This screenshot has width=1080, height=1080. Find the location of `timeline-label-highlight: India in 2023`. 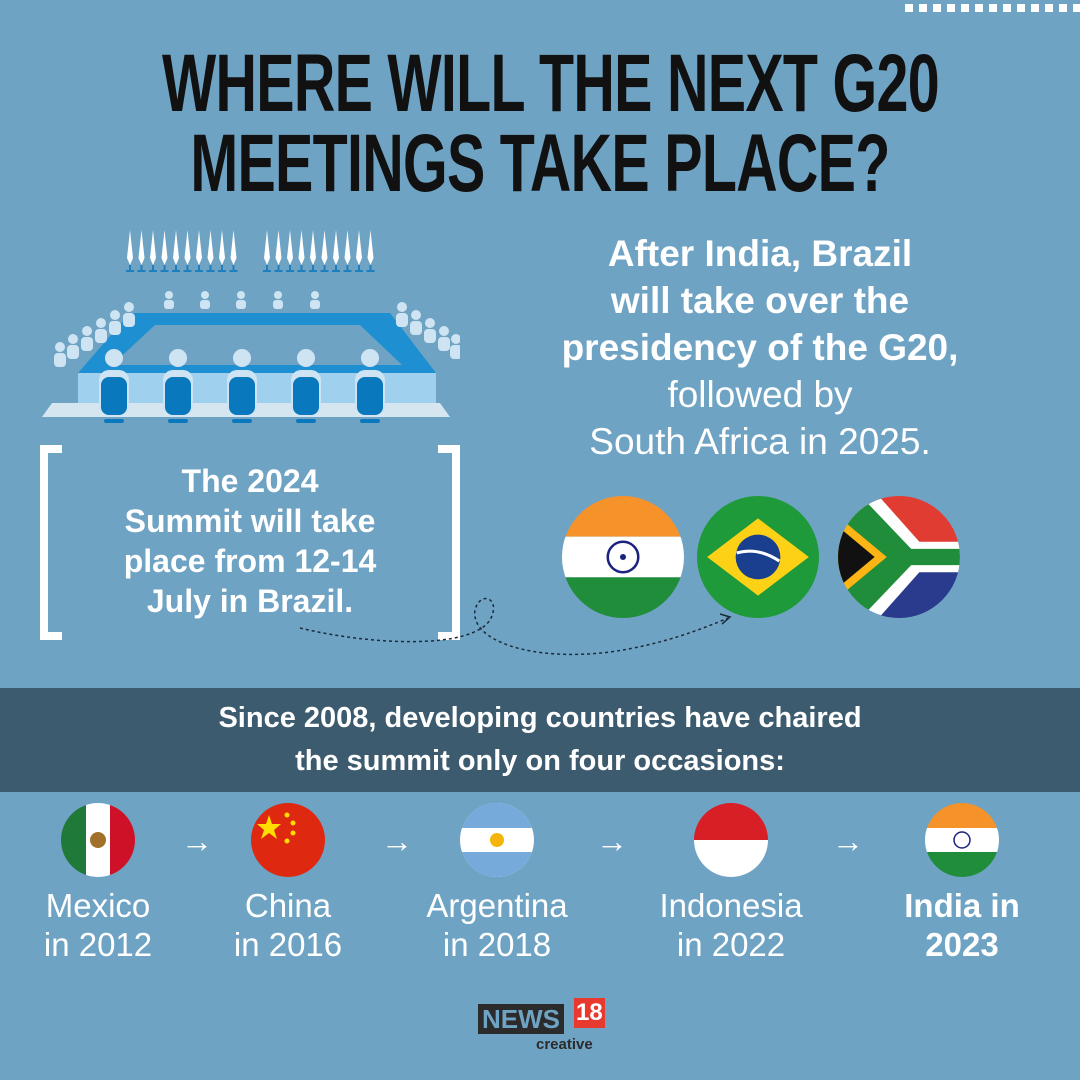

timeline-label-highlight: India in 2023 is located at coordinates (962, 925).